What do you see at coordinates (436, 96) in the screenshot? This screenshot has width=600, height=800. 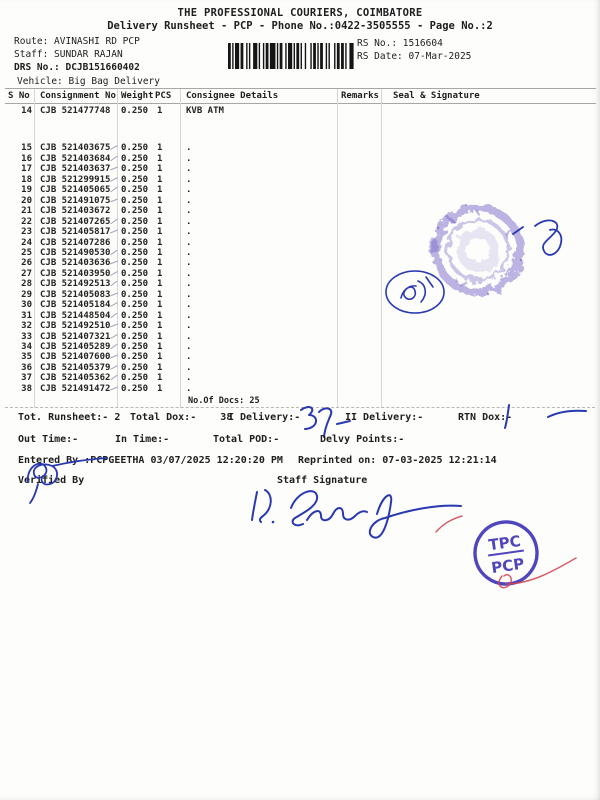 I see `col-seal: Seal & Signature` at bounding box center [436, 96].